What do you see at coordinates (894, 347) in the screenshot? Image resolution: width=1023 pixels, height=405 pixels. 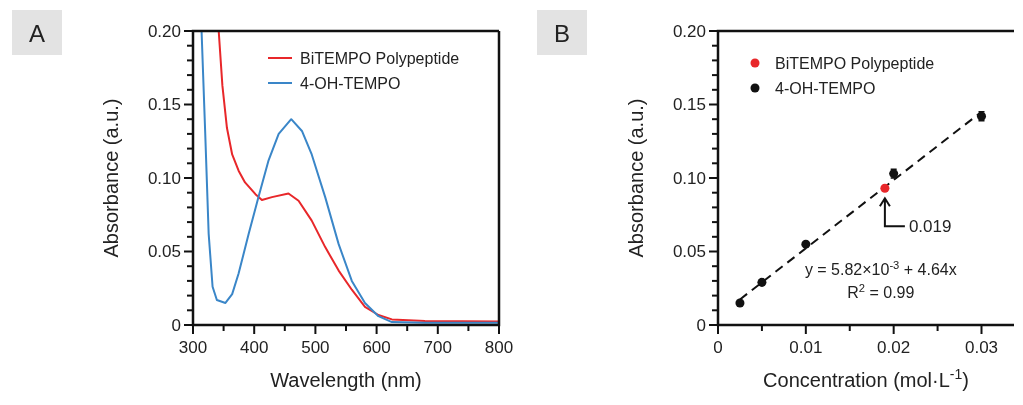 I see `x-tick-label: 0.02` at bounding box center [894, 347].